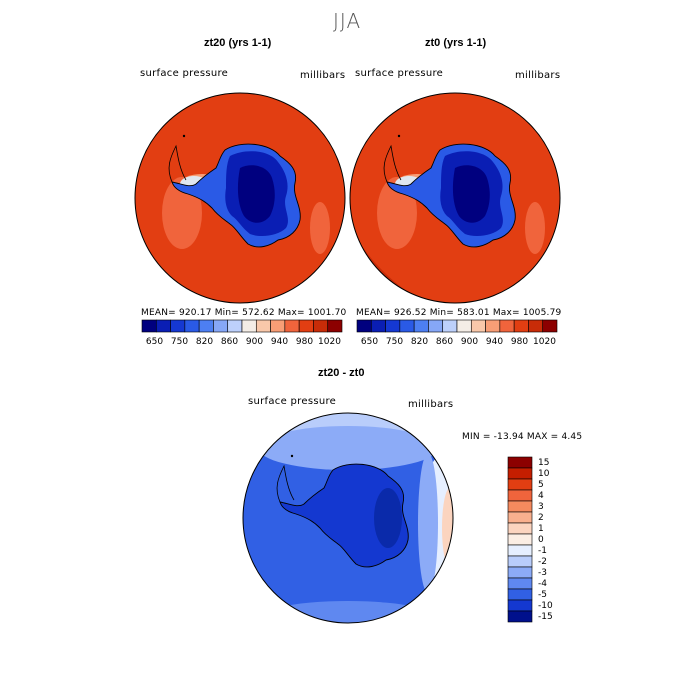  What do you see at coordinates (388, 518) in the screenshot?
I see `field-min-core` at bounding box center [388, 518].